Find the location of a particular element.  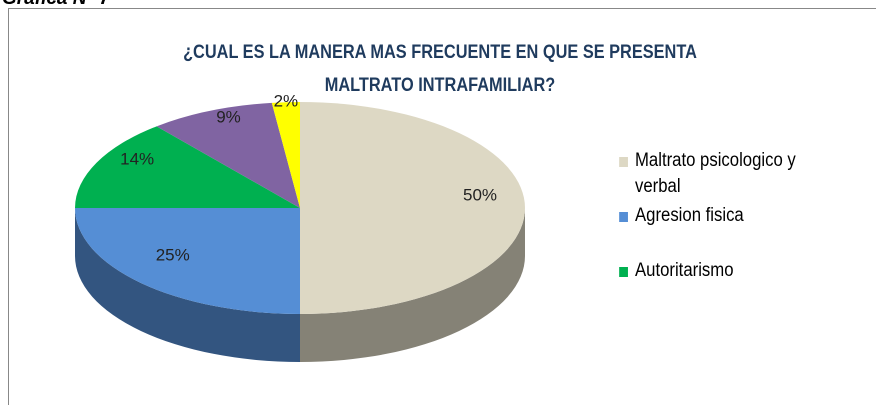

legend-label: Maltrato psicologico y verbal is located at coordinates (715, 173).